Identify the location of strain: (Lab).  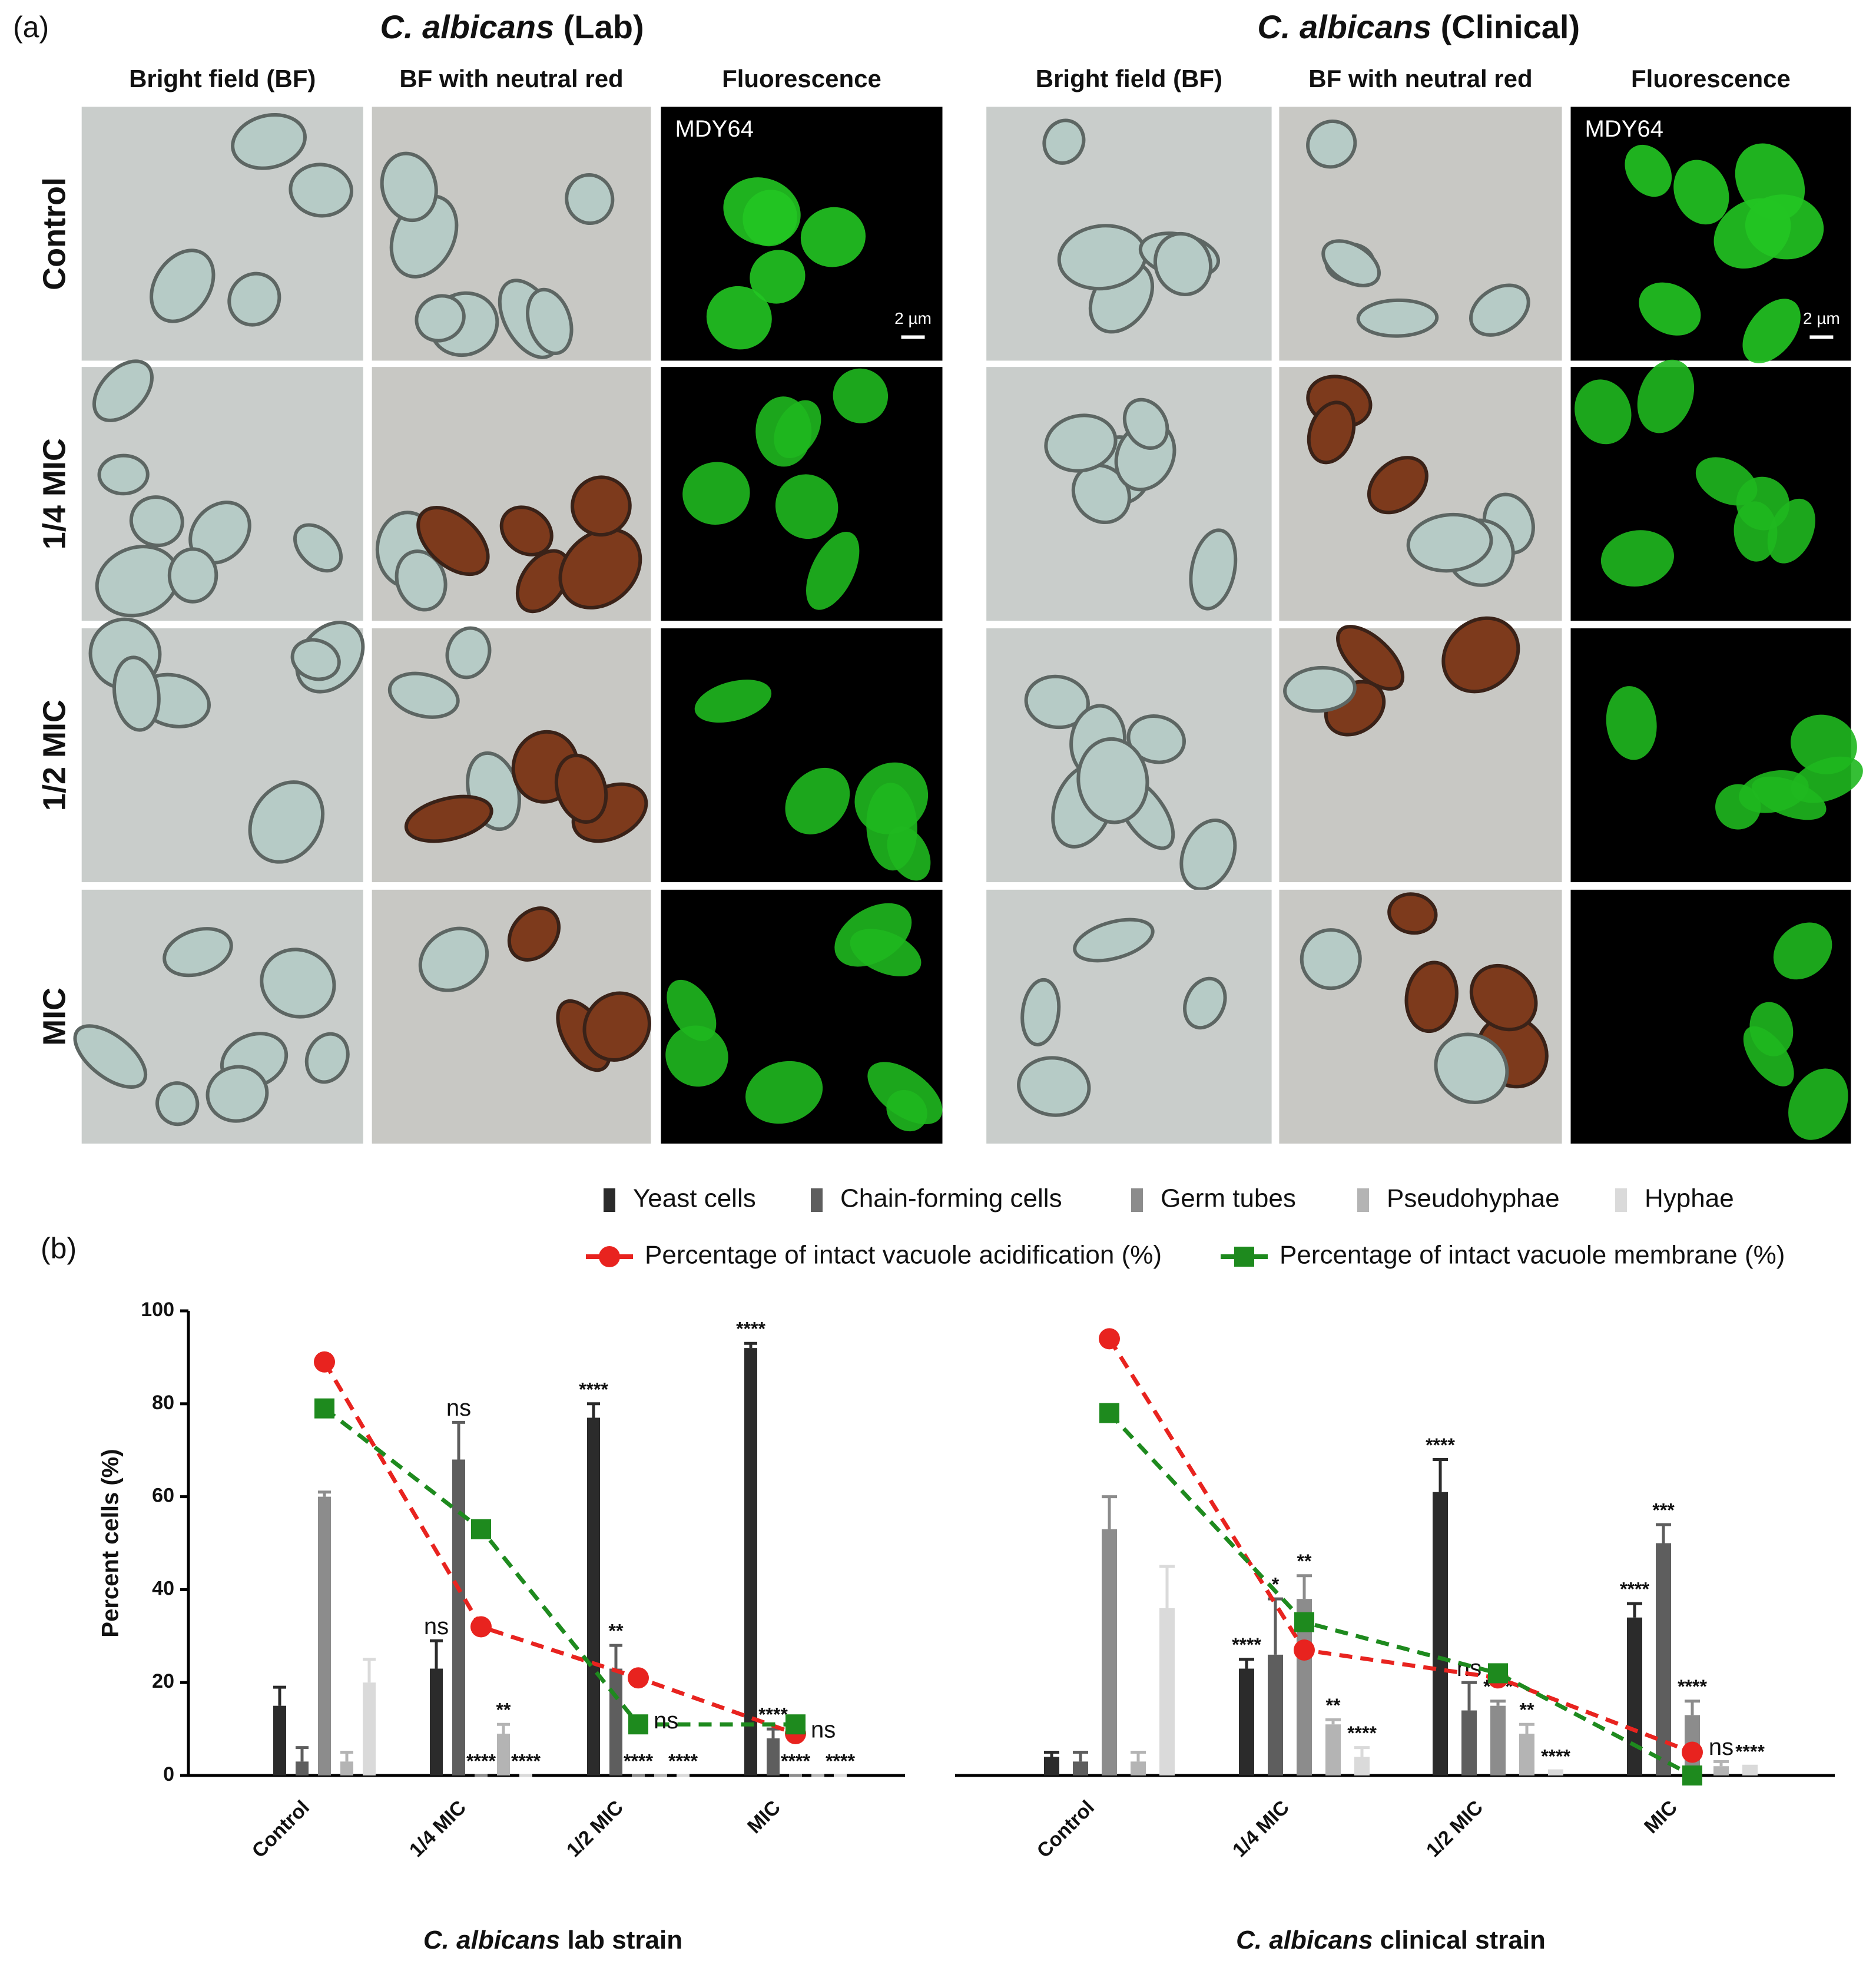
(604, 27).